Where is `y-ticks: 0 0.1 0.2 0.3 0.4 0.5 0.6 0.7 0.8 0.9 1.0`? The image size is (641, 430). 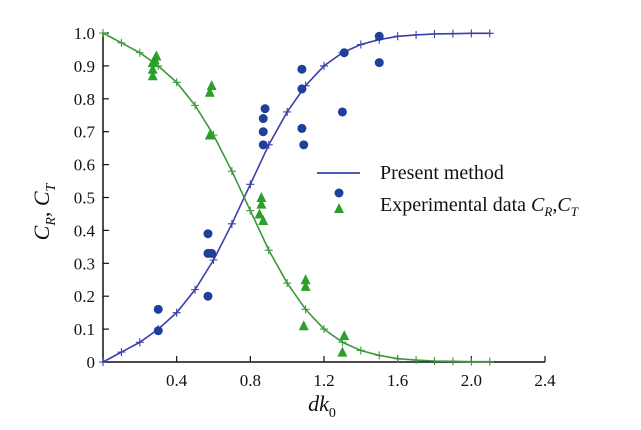 y-ticks: 0 0.1 0.2 0.3 0.4 0.5 0.6 0.7 0.8 0.9 1.0 is located at coordinates (91, 198).